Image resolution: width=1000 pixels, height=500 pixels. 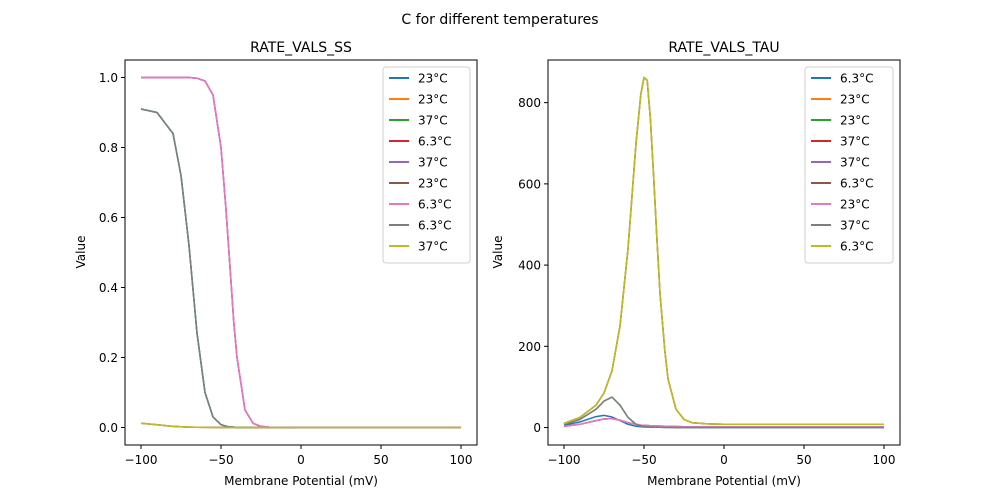 I want to click on ss-series-line, so click(x=300, y=425).